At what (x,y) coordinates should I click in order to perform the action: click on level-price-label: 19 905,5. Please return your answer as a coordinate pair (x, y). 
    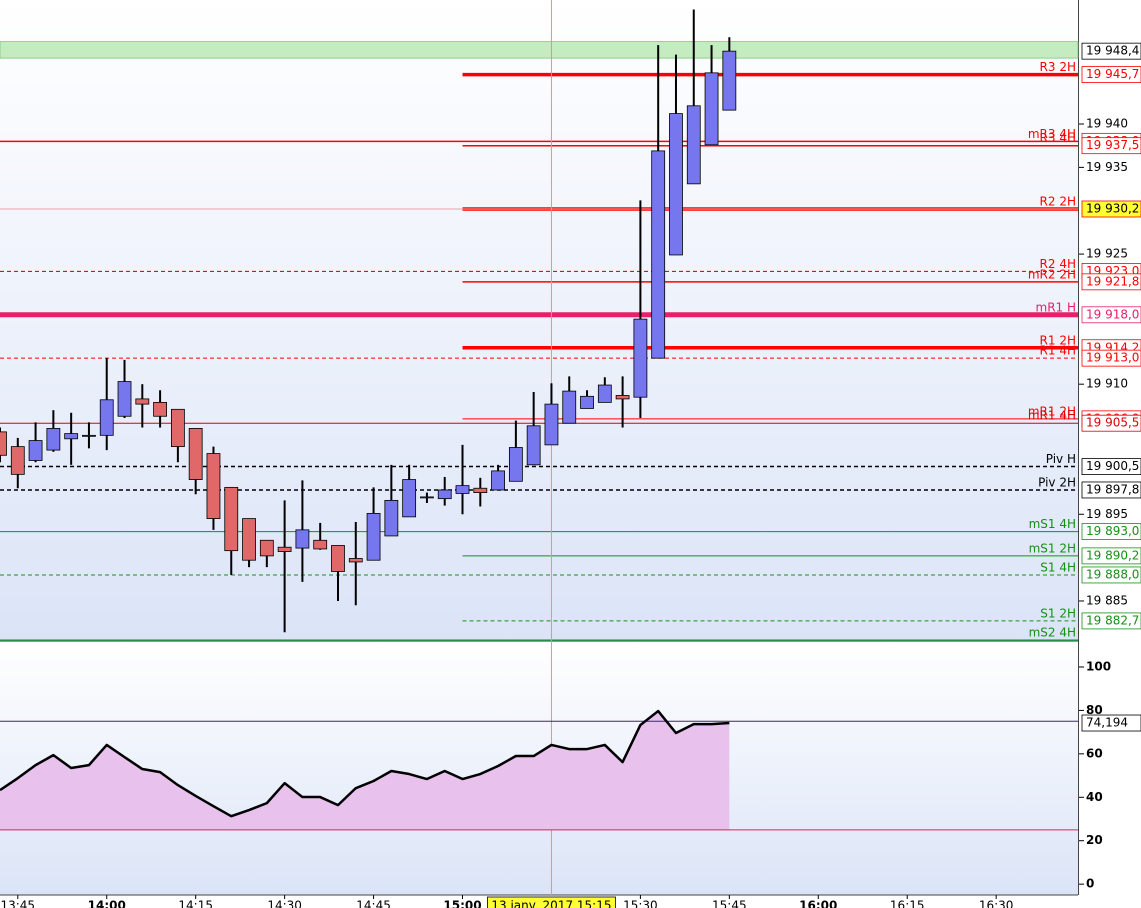
    Looking at the image, I should click on (1112, 423).